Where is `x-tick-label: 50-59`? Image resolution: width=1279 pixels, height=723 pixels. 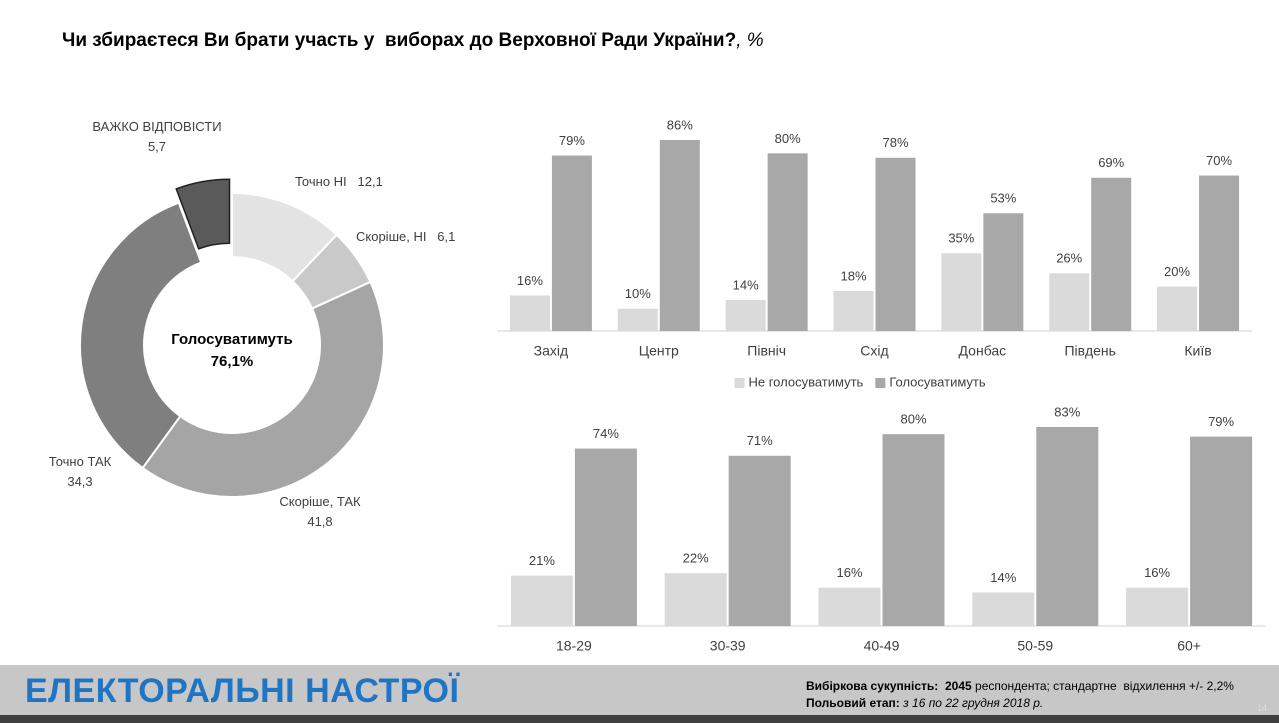 x-tick-label: 50-59 is located at coordinates (1035, 646).